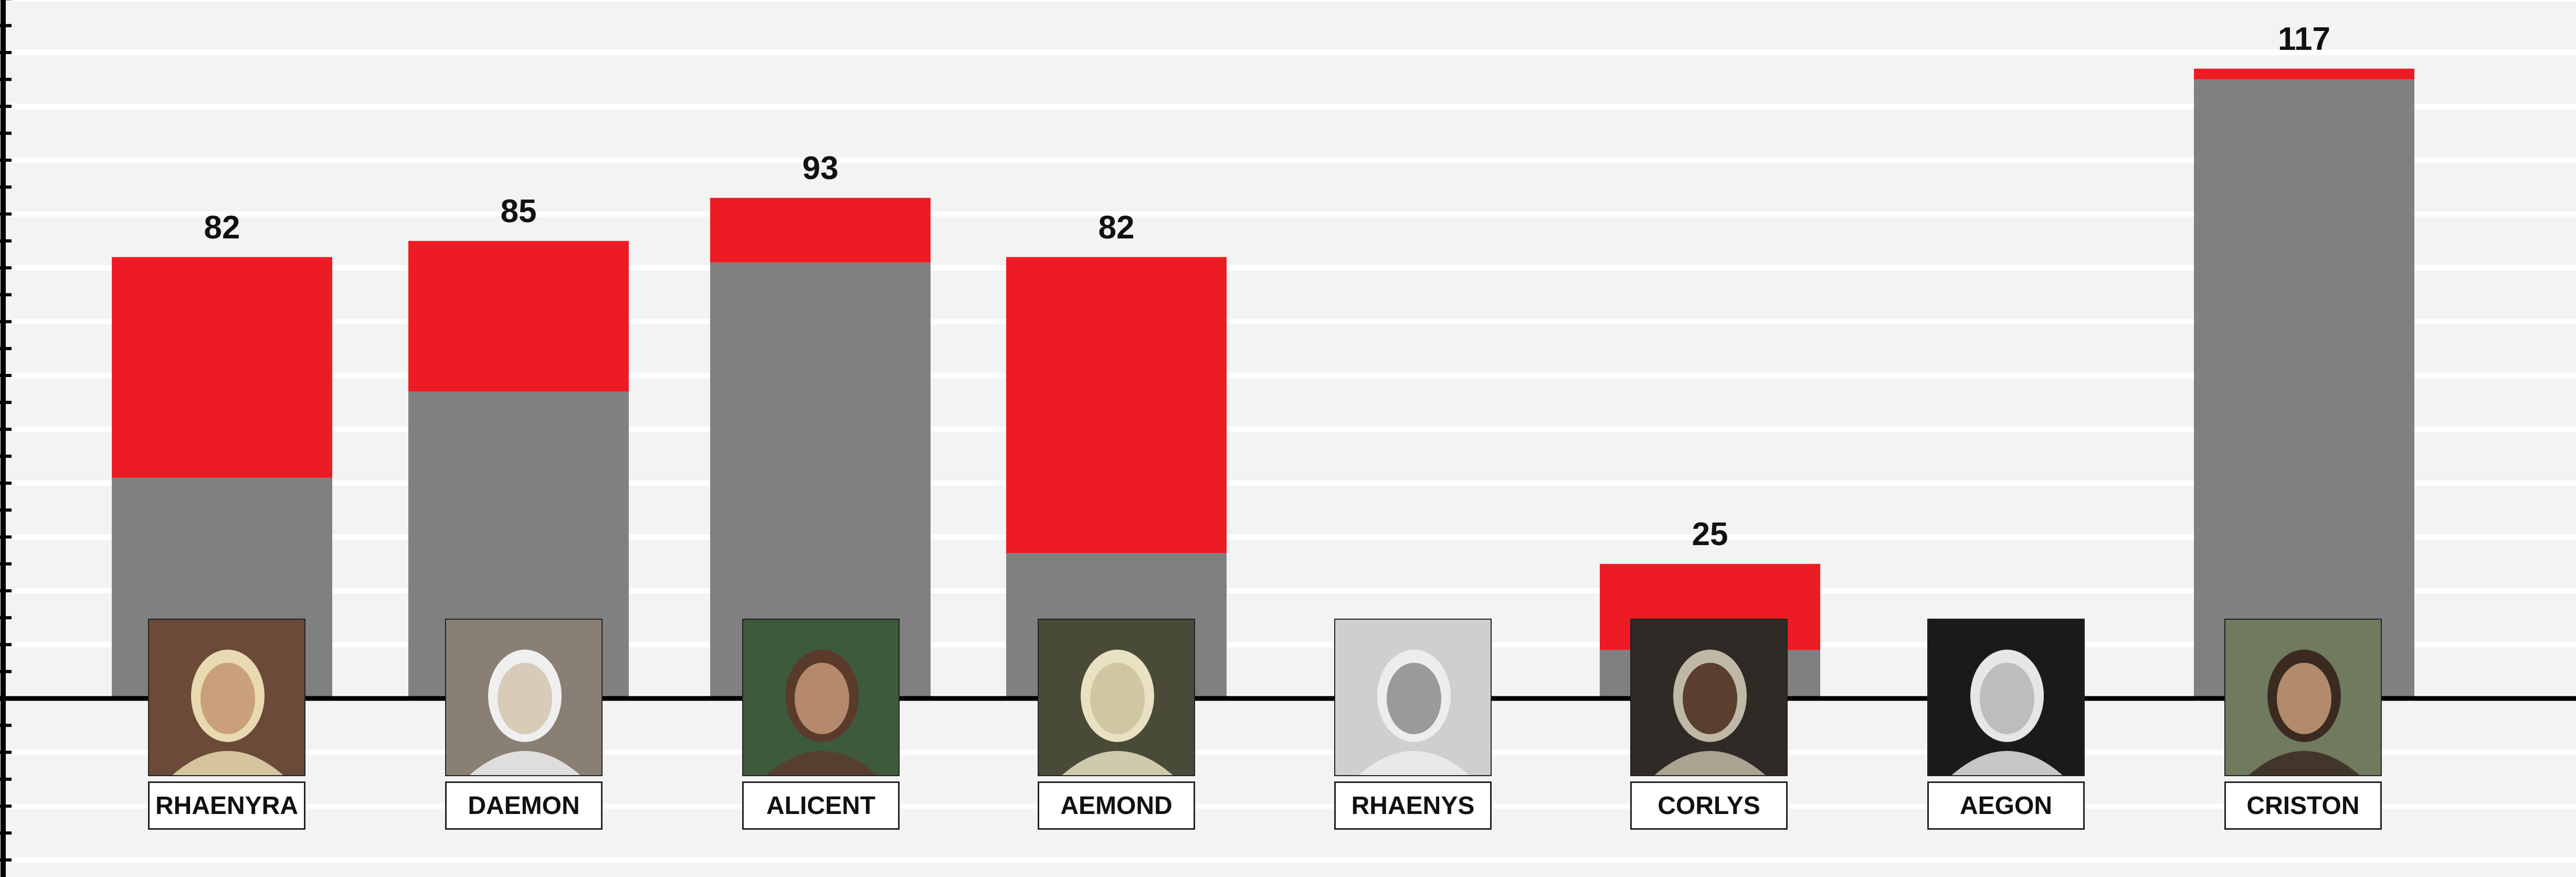  What do you see at coordinates (1709, 697) in the screenshot?
I see `portrait-corlys` at bounding box center [1709, 697].